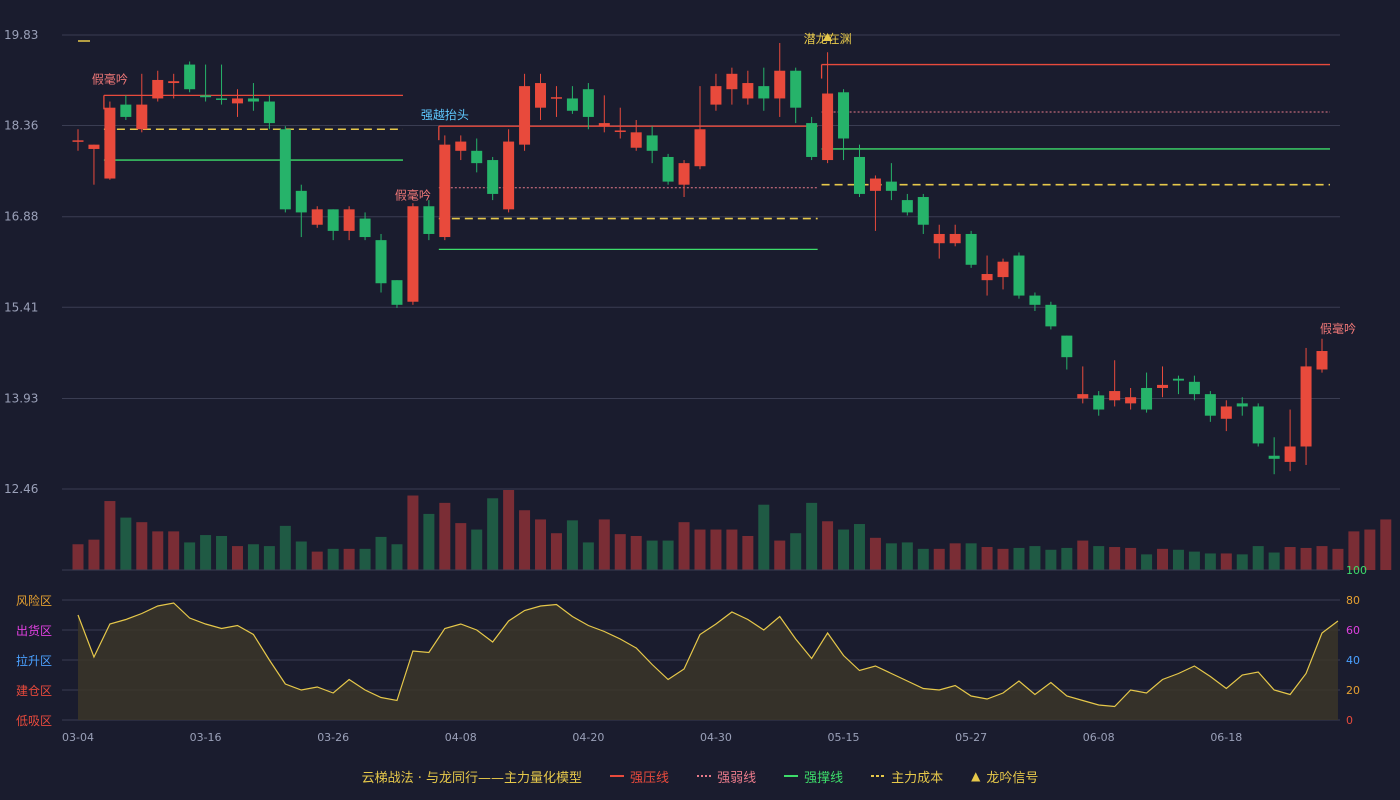 This screenshot has height=800, width=1400. Describe the element at coordinates (34, 600) in the screenshot. I see `osc-zone-label: 风险区` at that location.